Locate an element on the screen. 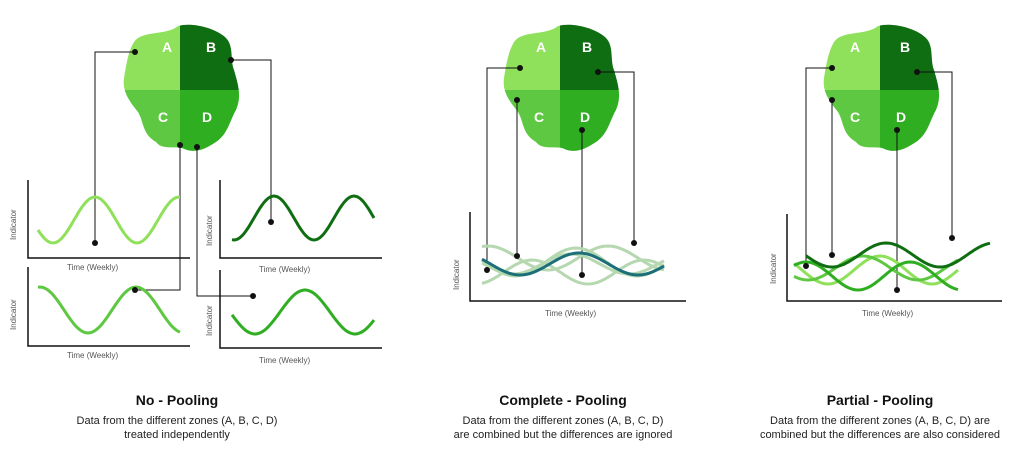 The width and height of the screenshot is (1027, 451). series-zone-c-faint is located at coordinates (573, 272).